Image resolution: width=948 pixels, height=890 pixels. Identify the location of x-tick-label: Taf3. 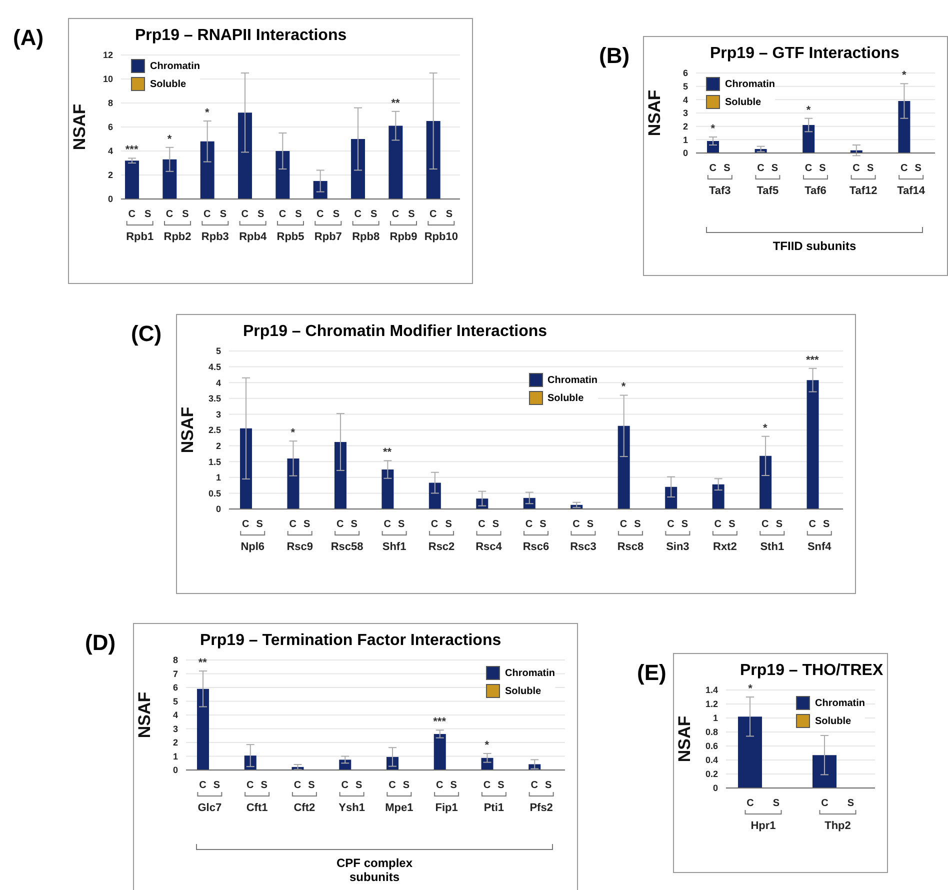
(719, 191).